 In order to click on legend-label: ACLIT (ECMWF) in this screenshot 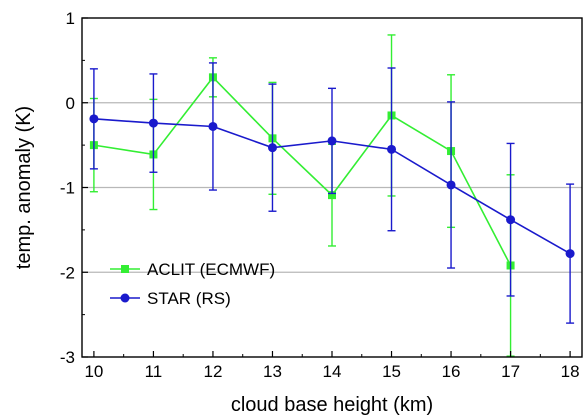, I will do `click(211, 269)`.